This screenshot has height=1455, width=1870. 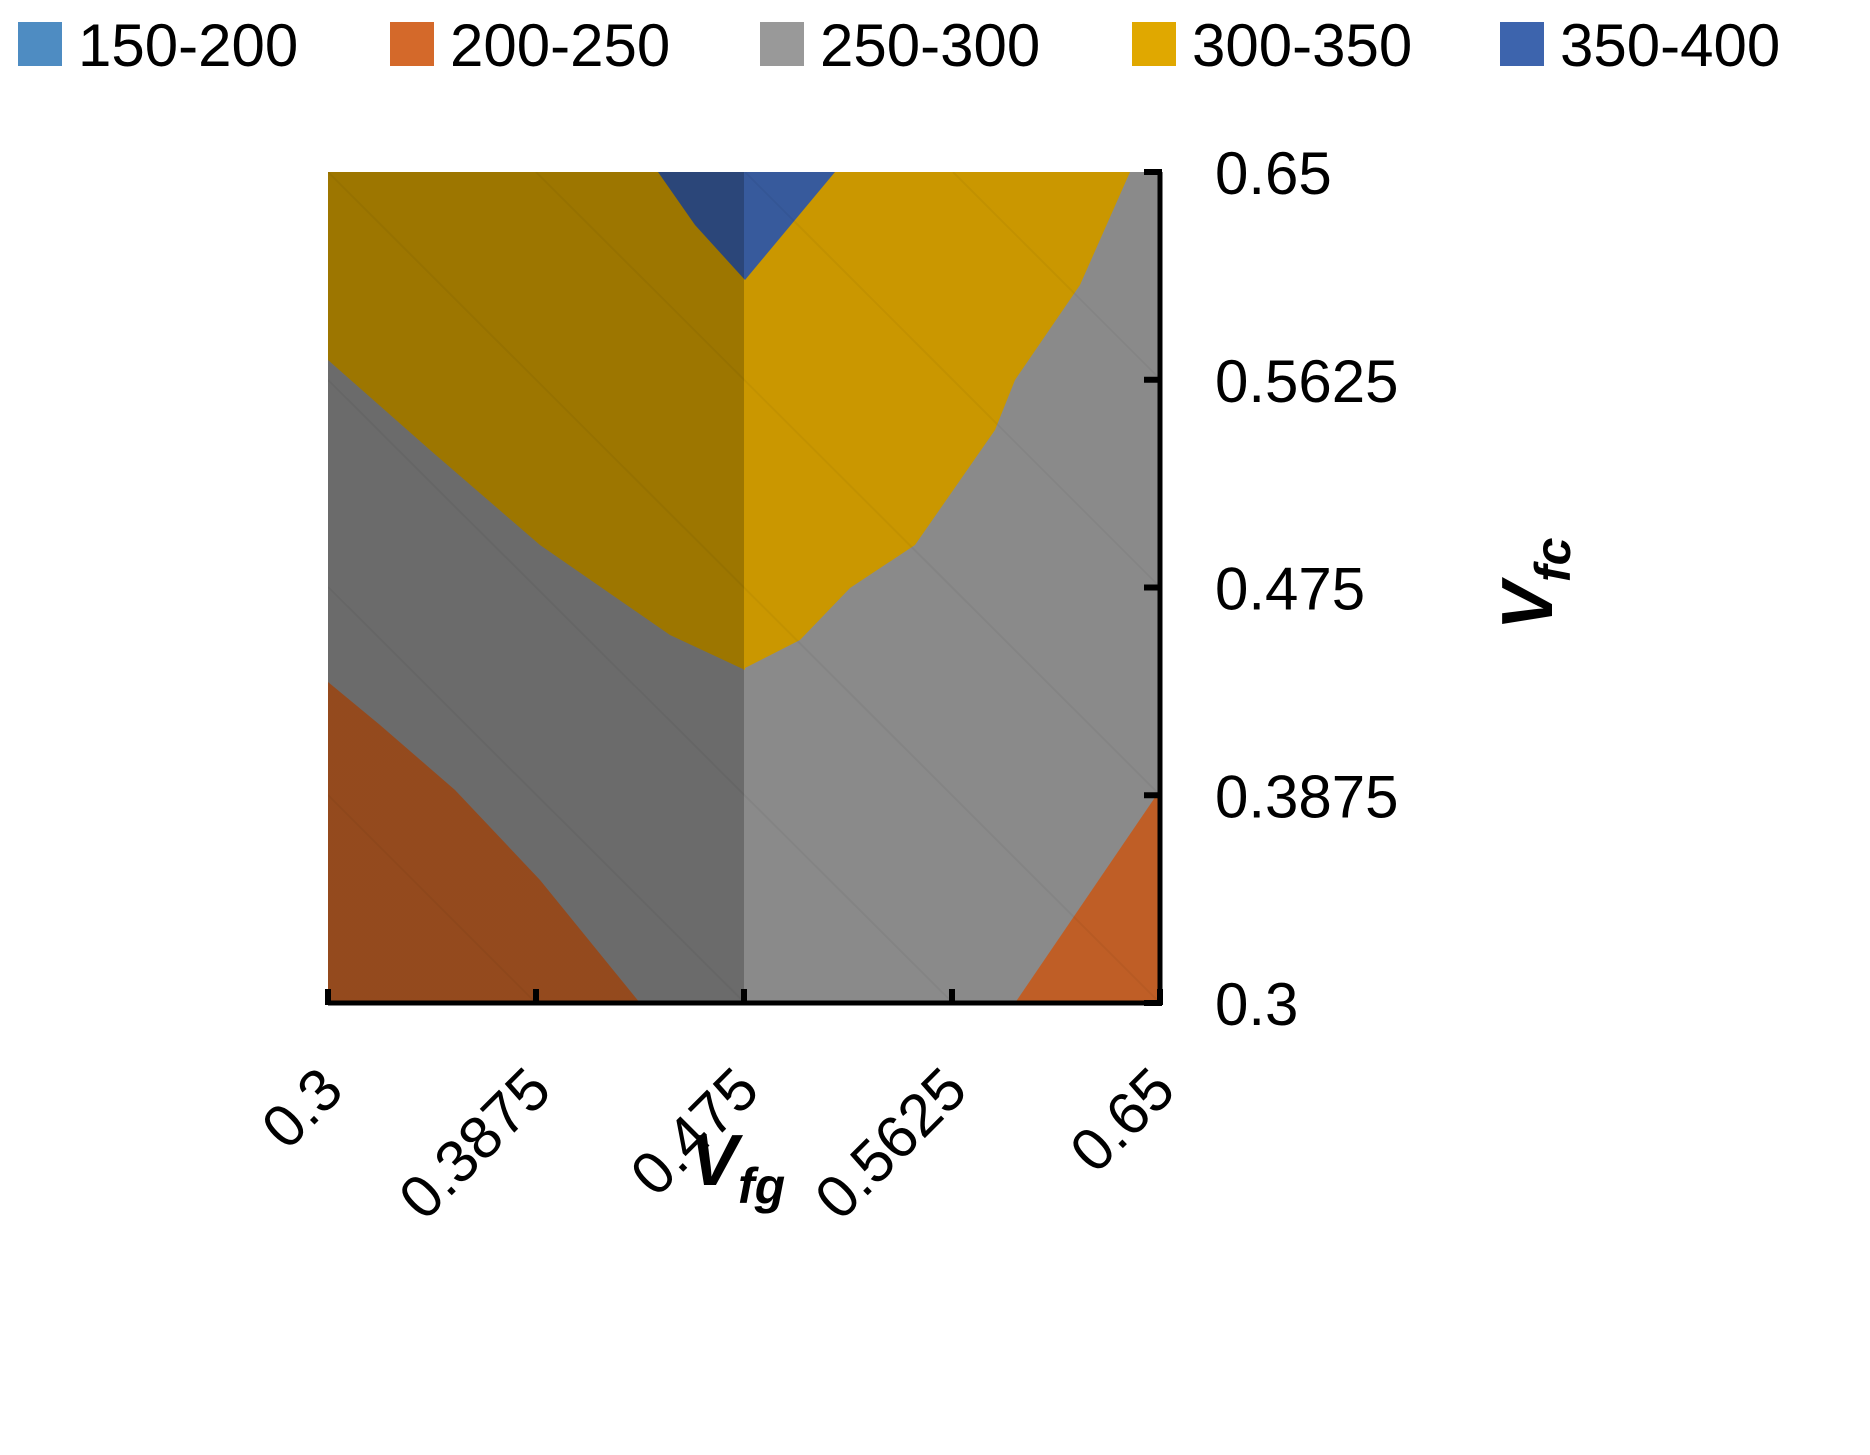 What do you see at coordinates (890, 1143) in the screenshot?
I see `x-tick-label-0.5625: 0.5625` at bounding box center [890, 1143].